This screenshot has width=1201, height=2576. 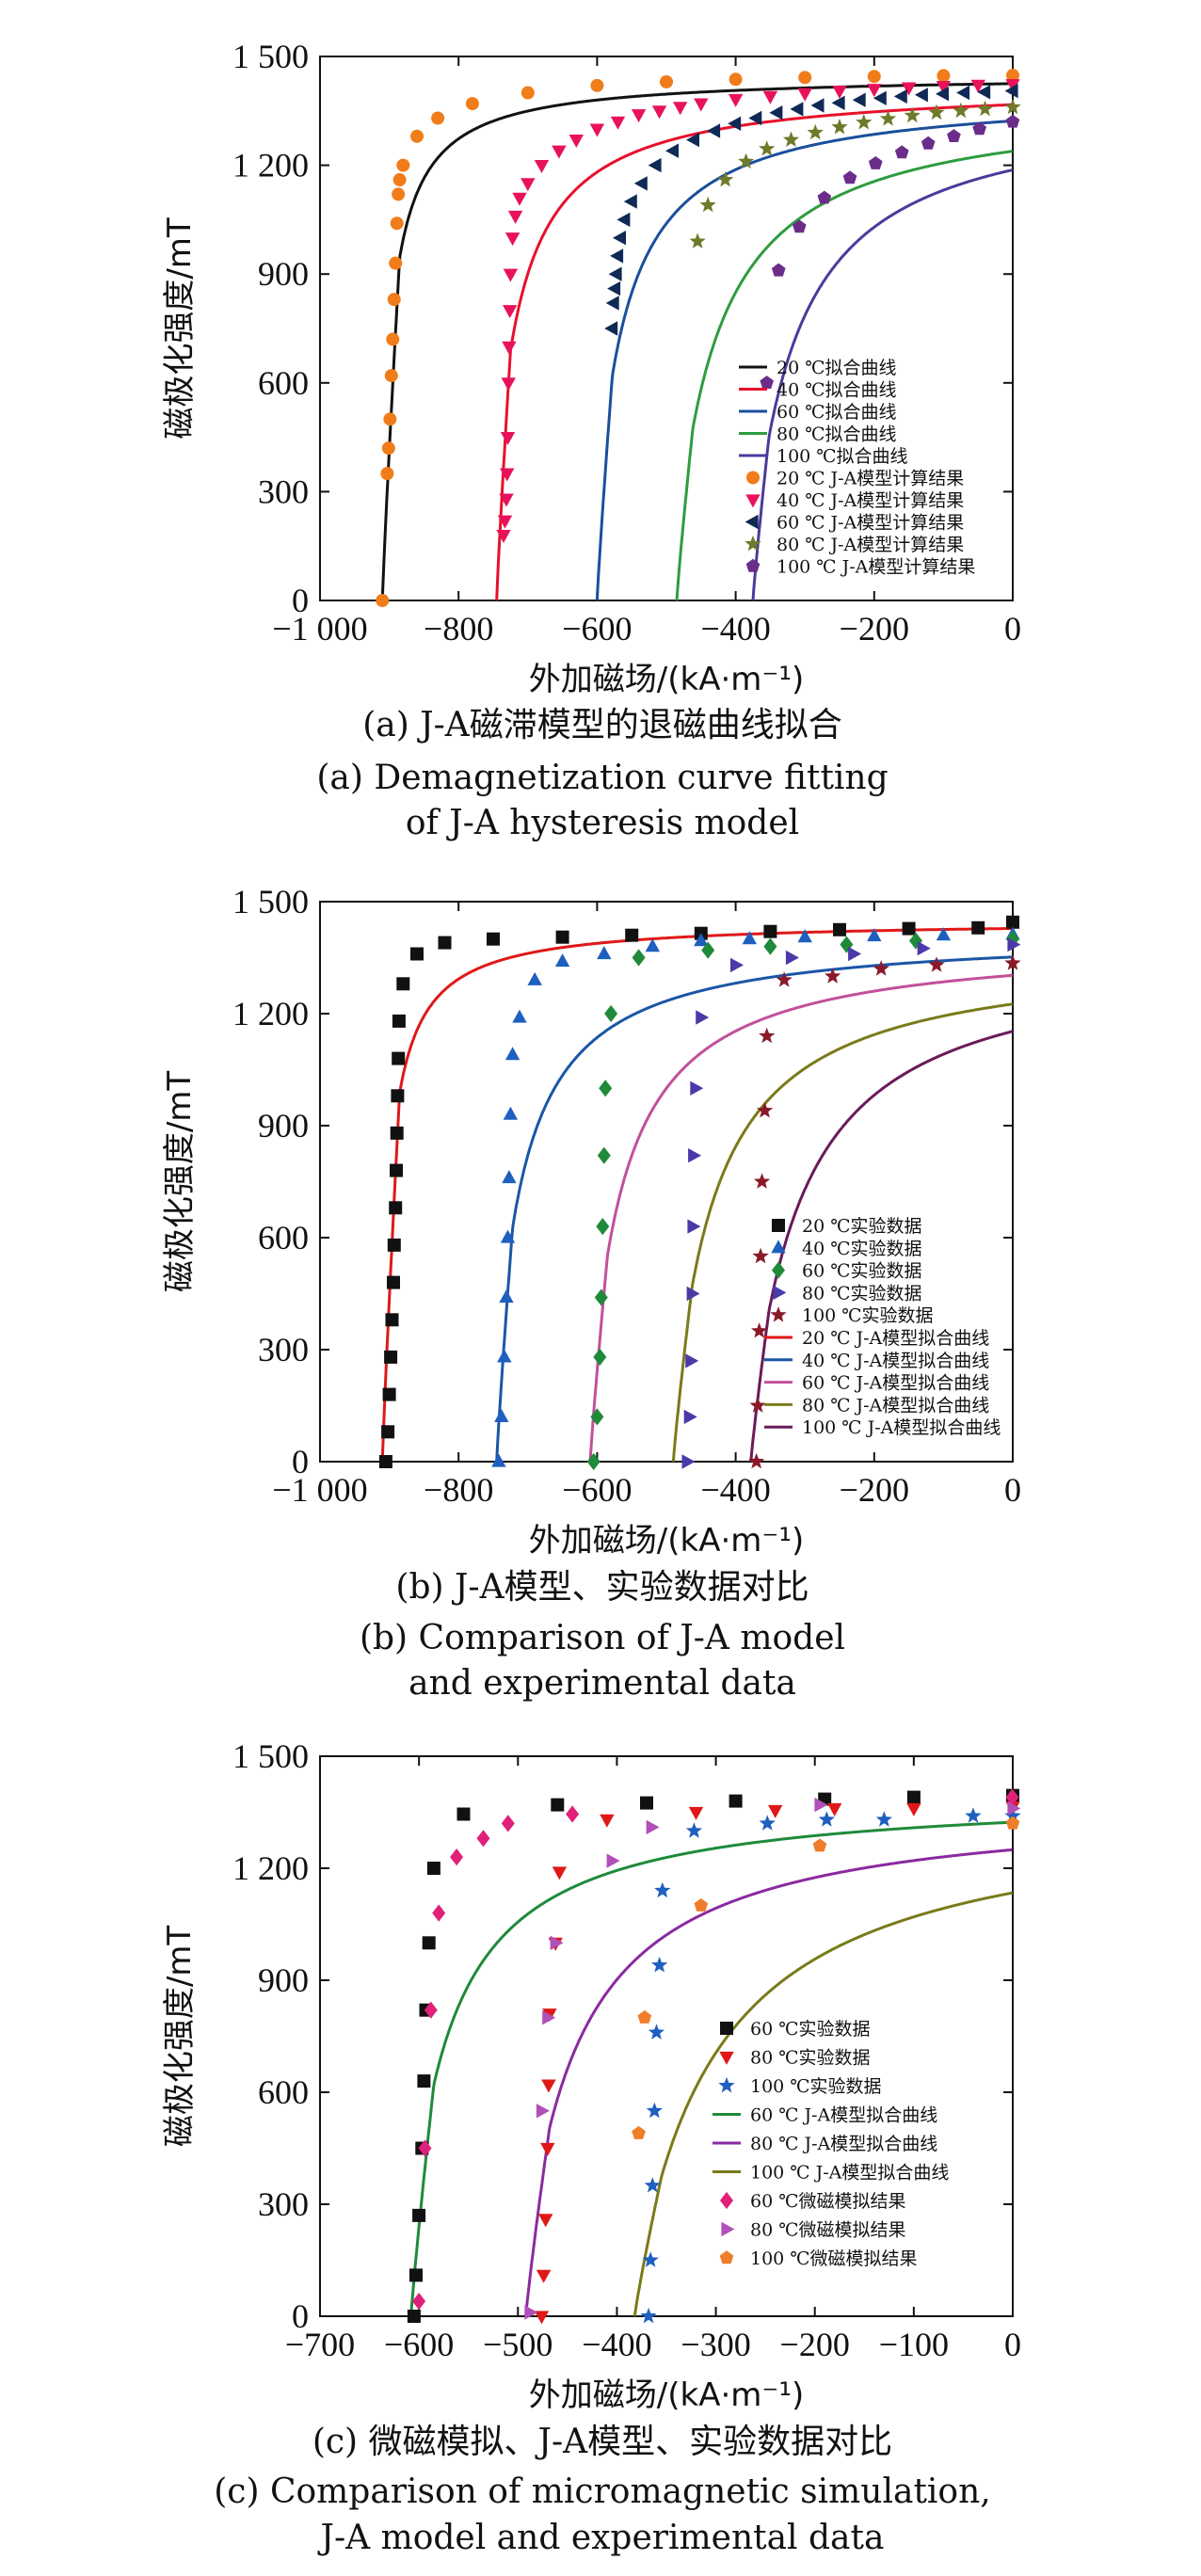 I want to click on x-tick-label: −500, so click(x=517, y=2344).